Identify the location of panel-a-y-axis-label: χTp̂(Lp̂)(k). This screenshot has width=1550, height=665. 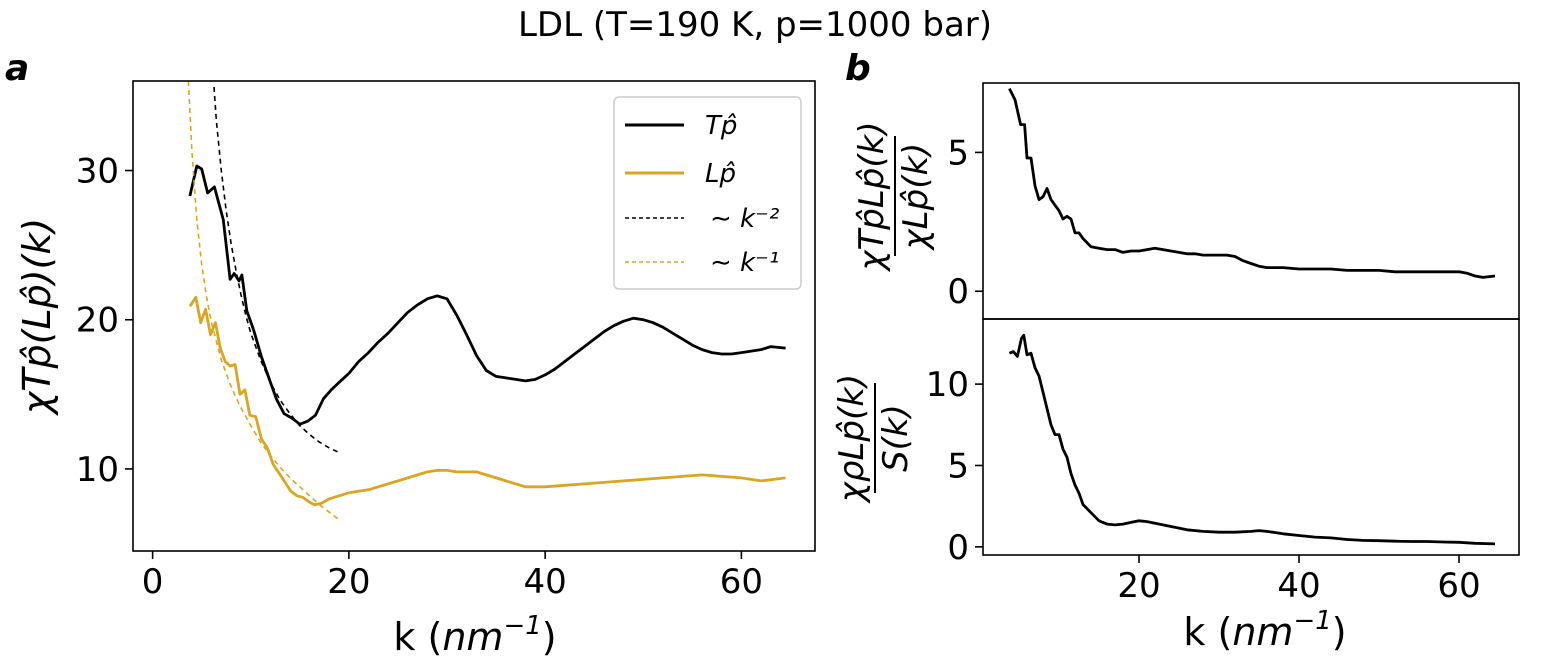
(37, 317).